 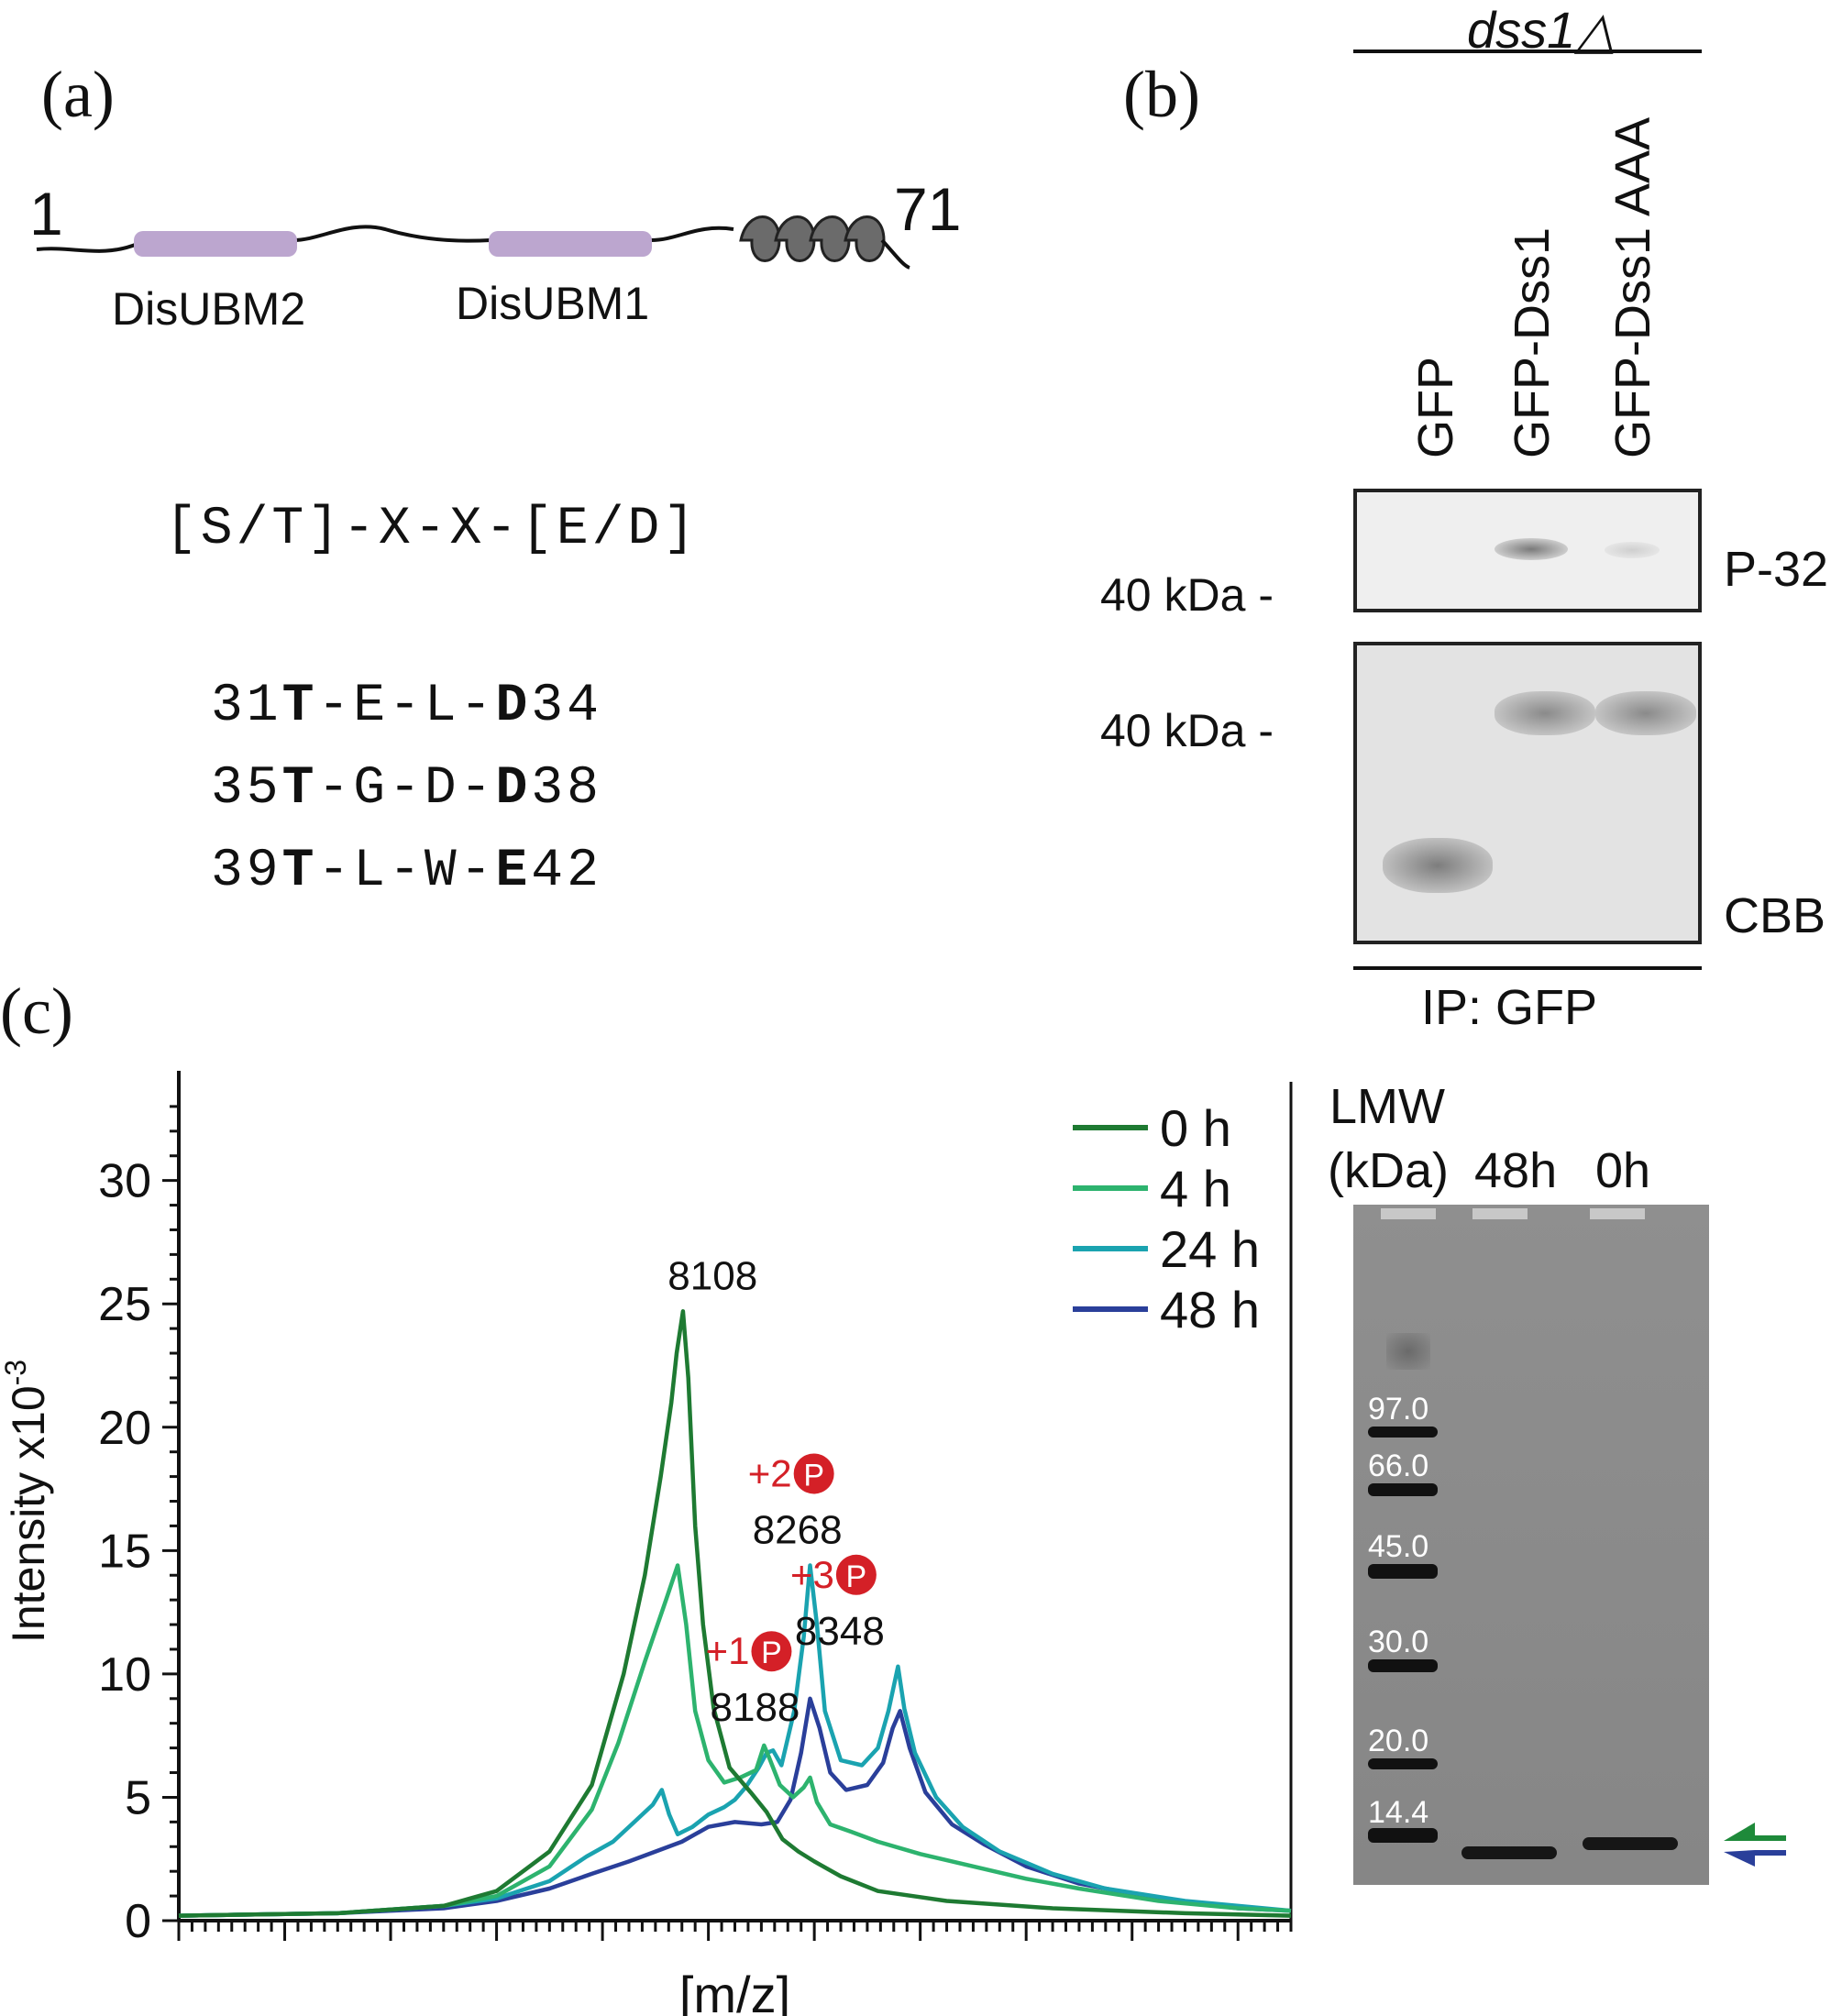 What do you see at coordinates (812, 238) in the screenshot?
I see `alpha-helix-icon` at bounding box center [812, 238].